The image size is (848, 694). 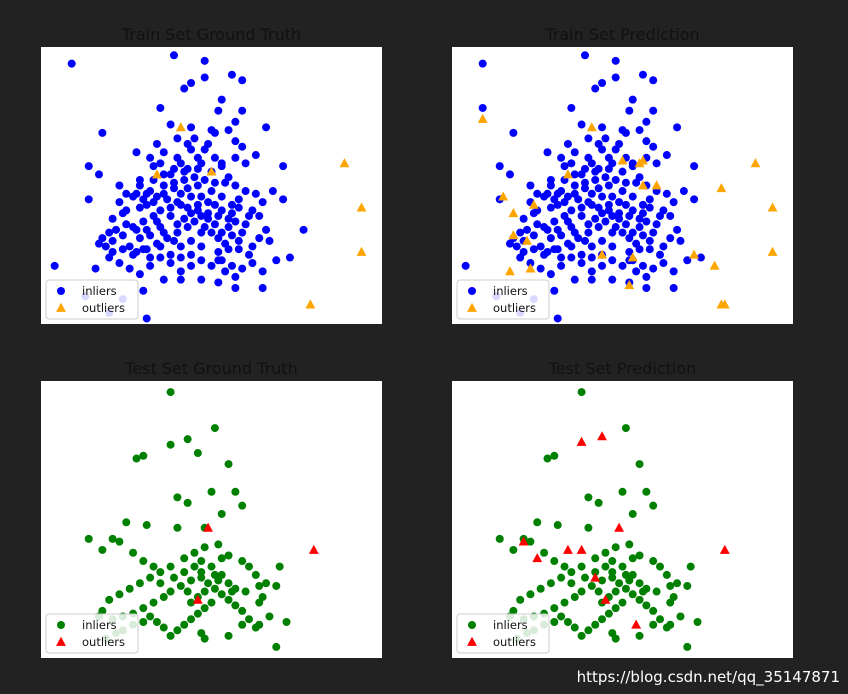 I want to click on legend-marker, so click(x=61, y=307).